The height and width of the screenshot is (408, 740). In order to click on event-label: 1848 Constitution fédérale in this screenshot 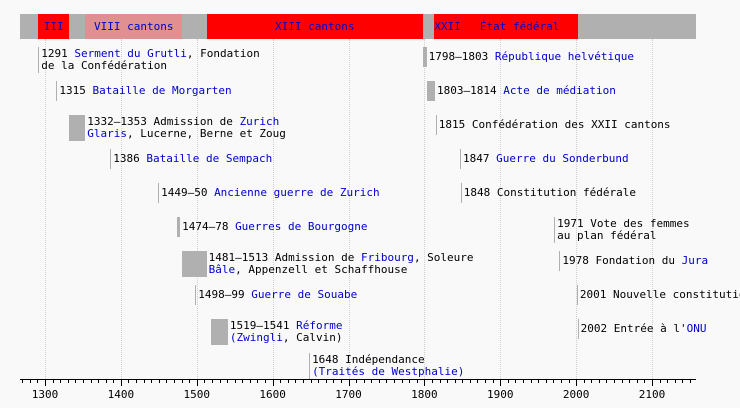, I will do `click(550, 193)`.